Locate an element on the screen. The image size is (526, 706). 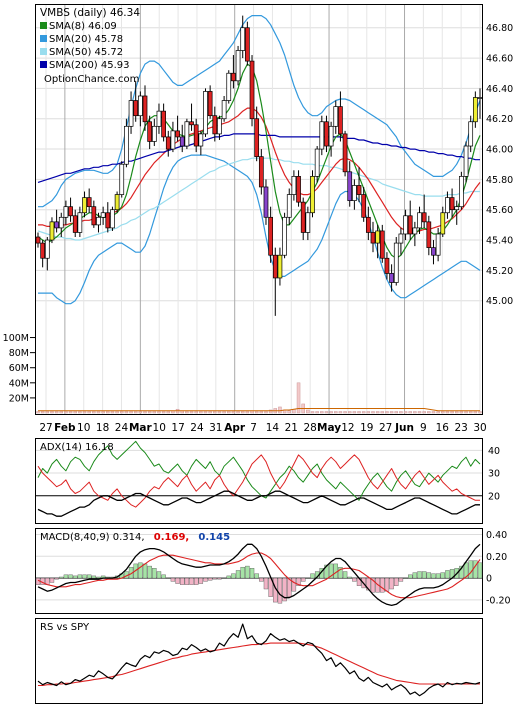
price-tick-label: 46.40 is located at coordinates (499, 89).